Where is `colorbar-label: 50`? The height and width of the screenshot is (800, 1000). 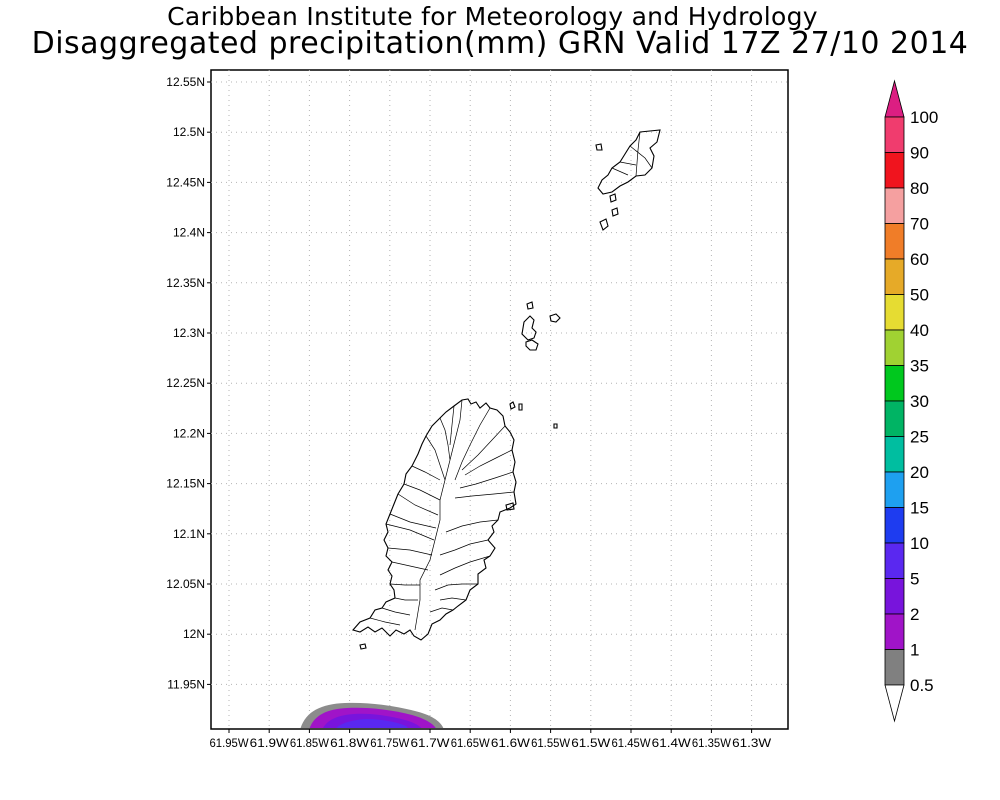 colorbar-label: 50 is located at coordinates (919, 295).